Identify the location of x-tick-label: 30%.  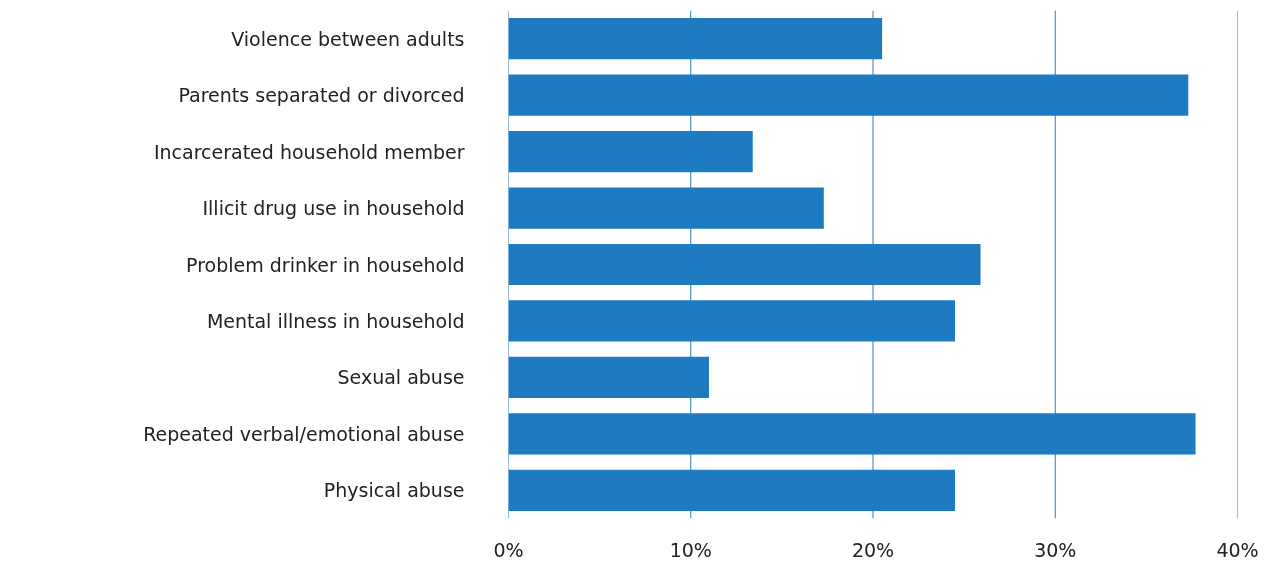
(1055, 549).